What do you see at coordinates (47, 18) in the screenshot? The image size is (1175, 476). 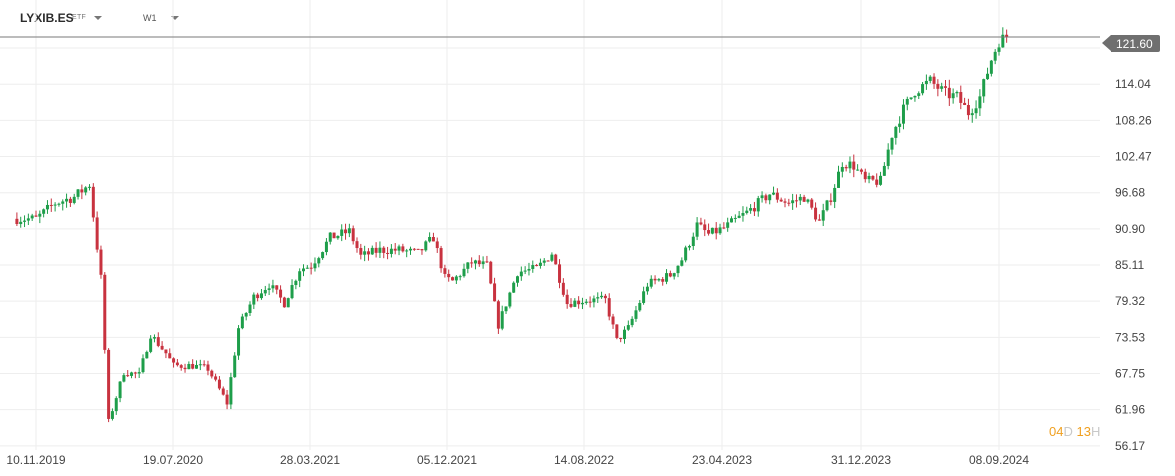 I see `symbol-name: LYXIB.ES` at bounding box center [47, 18].